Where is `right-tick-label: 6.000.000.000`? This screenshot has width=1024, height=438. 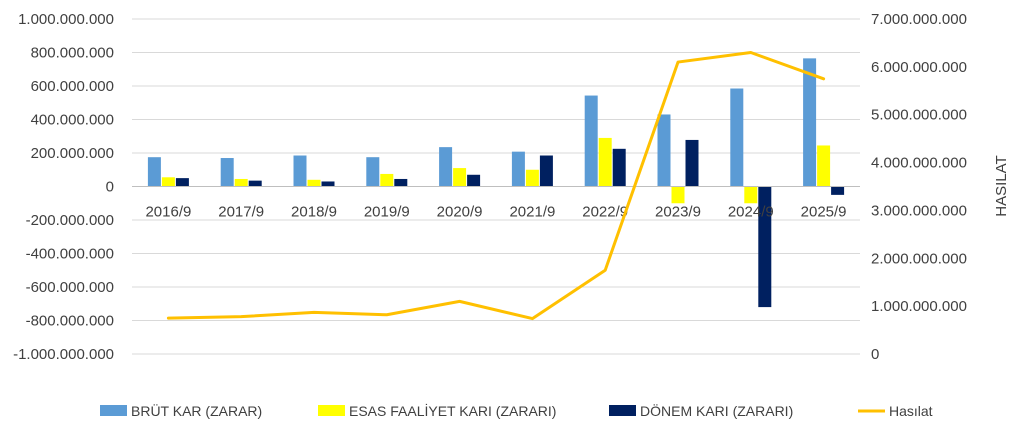 right-tick-label: 6.000.000.000 is located at coordinates (919, 67).